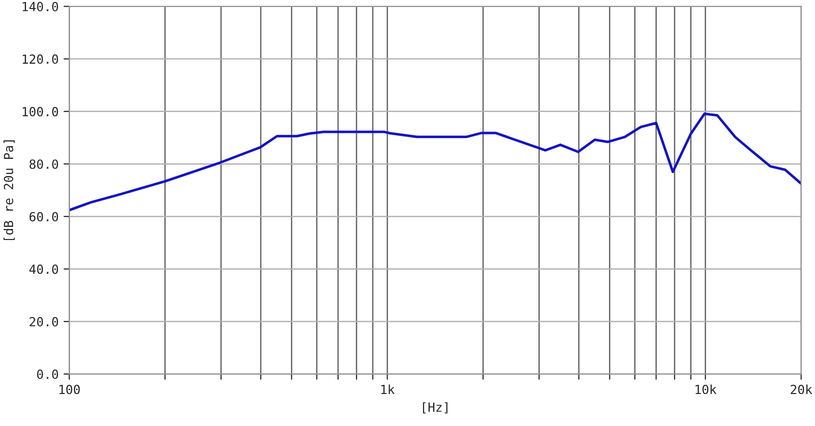 This screenshot has width=815, height=426. Describe the element at coordinates (435, 408) in the screenshot. I see `x-axis-title: [Hz]` at that location.